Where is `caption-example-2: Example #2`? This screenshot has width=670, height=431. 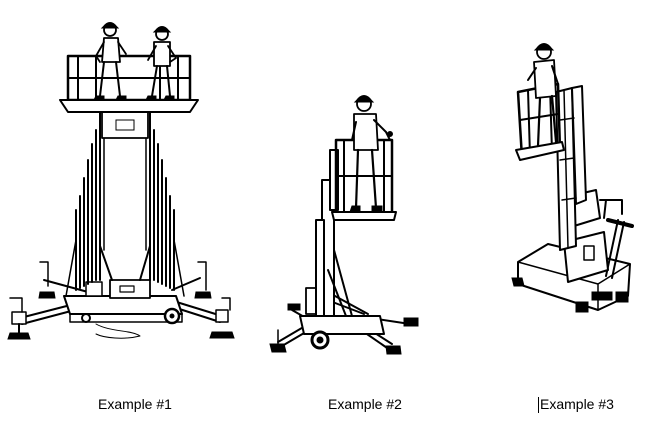 caption-example-2: Example #2 is located at coordinates (365, 404).